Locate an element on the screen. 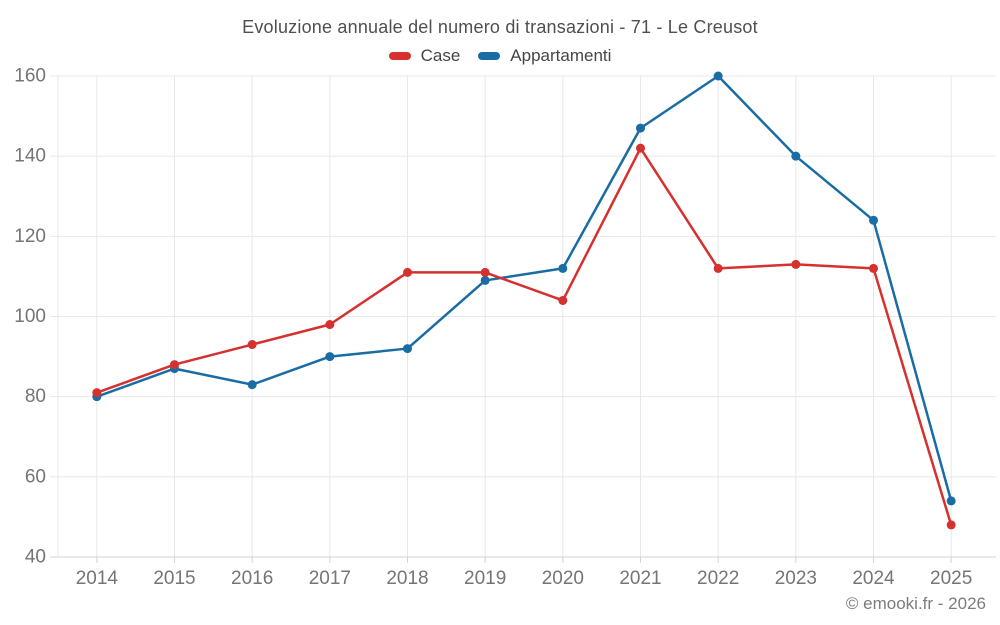  data-point-appartamenti-2020 is located at coordinates (563, 268).